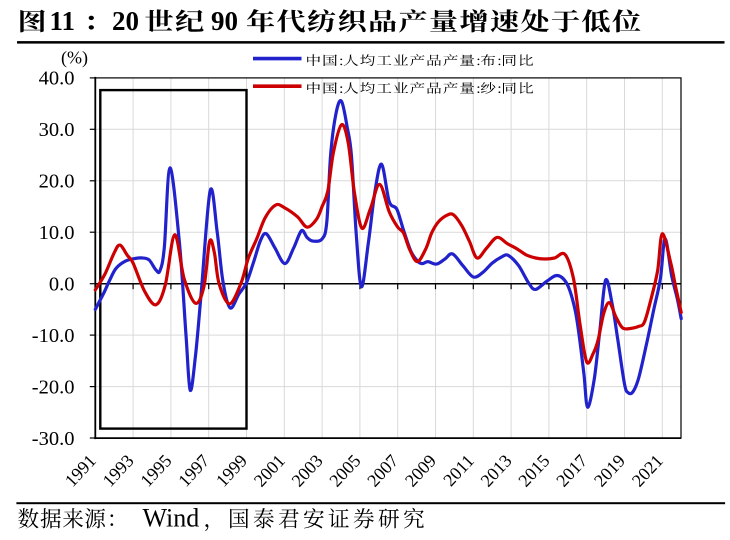 The image size is (730, 540). I want to click on svg-text: 11, so click(63, 21).